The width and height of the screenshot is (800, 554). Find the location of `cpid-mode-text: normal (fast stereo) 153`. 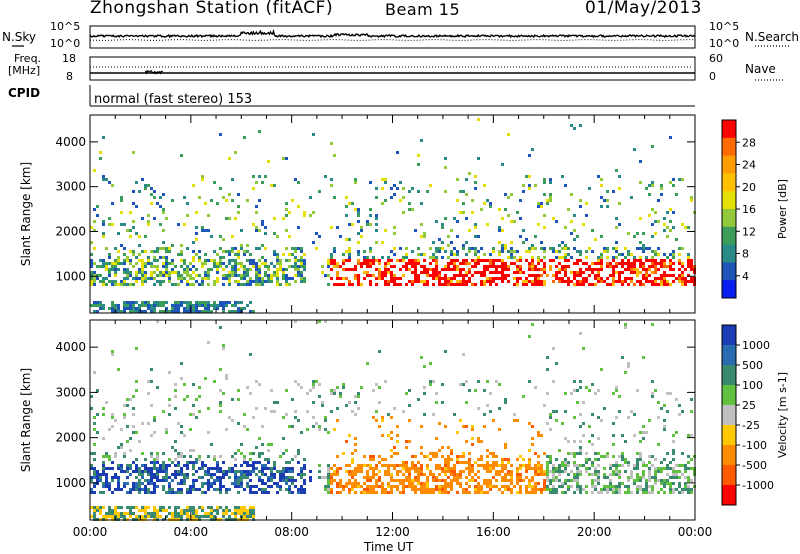

cpid-mode-text: normal (fast stereo) 153 is located at coordinates (173, 99).